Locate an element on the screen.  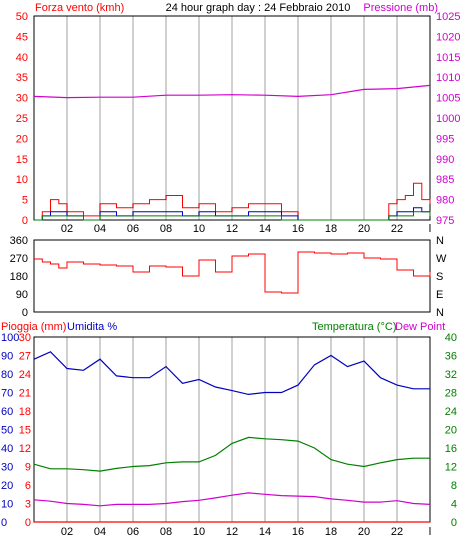
temperature-axis-label: Temperatura (°C) is located at coordinates (354, 327).